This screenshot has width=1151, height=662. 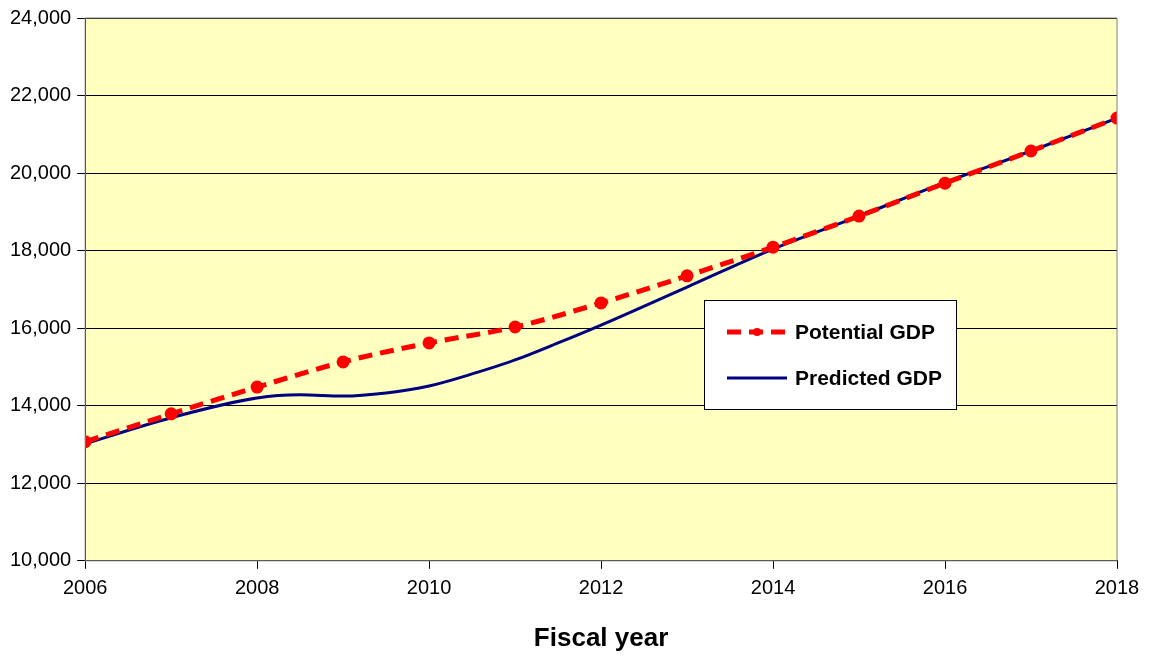 I want to click on legend-label: Potential GDP, so click(x=865, y=331).